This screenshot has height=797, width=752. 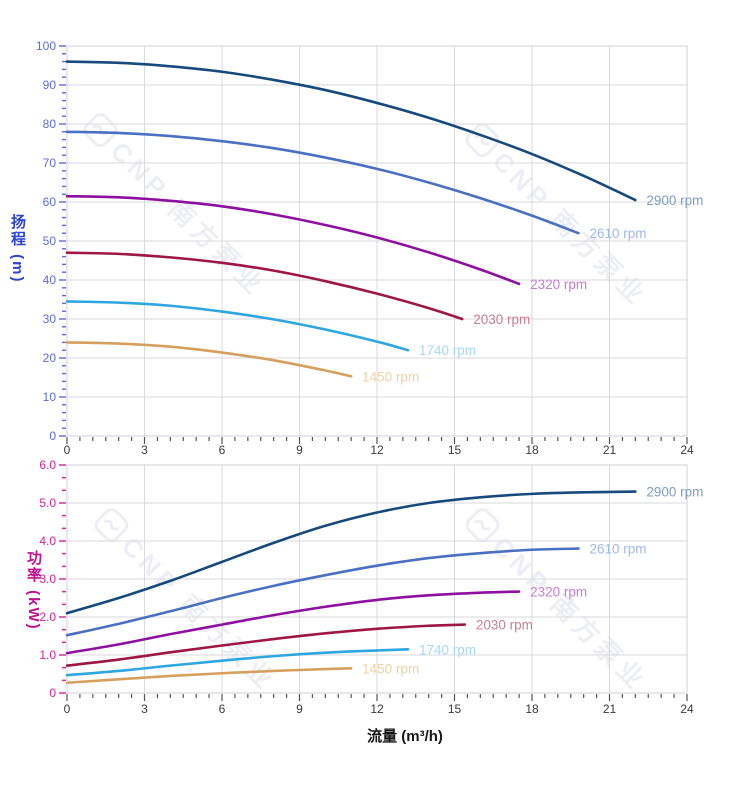 I want to click on head-y-axis-title: 扬程 (m), so click(x=17, y=249).